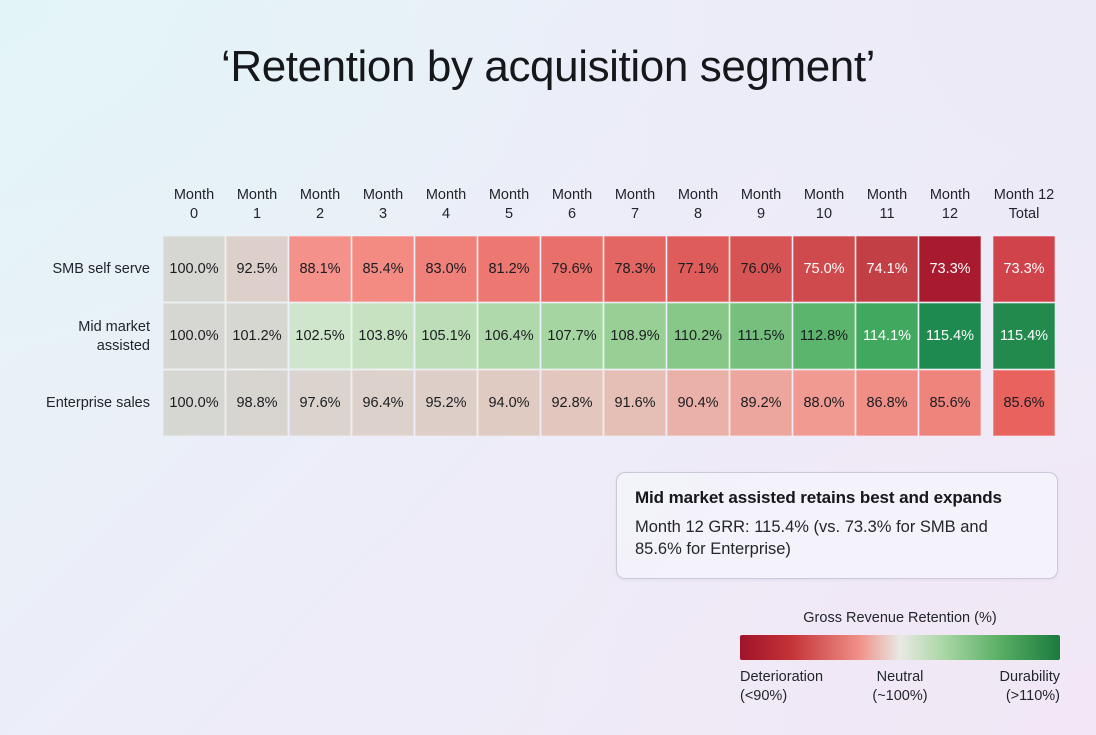 The width and height of the screenshot is (1096, 735). Describe the element at coordinates (698, 205) in the screenshot. I see `column-header: Month 8` at that location.